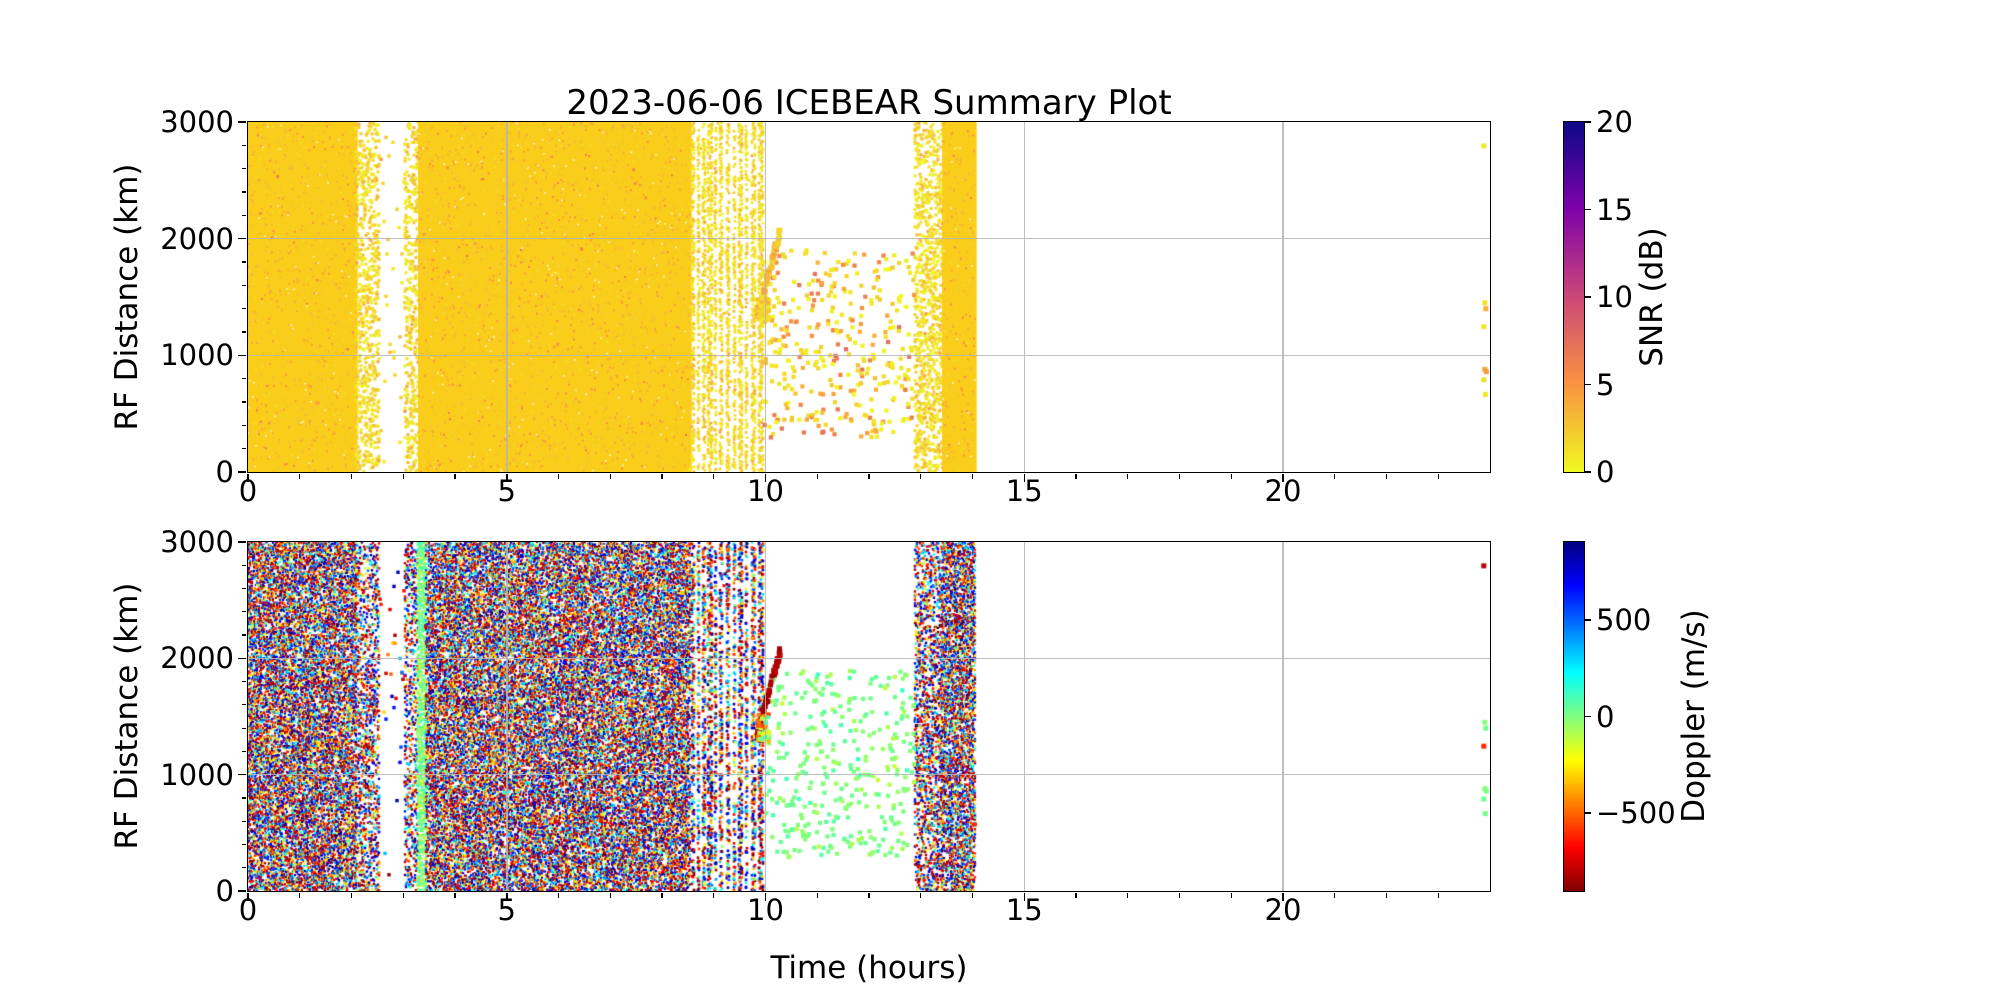  Describe the element at coordinates (1574, 297) in the screenshot. I see `snr-colorbar` at that location.